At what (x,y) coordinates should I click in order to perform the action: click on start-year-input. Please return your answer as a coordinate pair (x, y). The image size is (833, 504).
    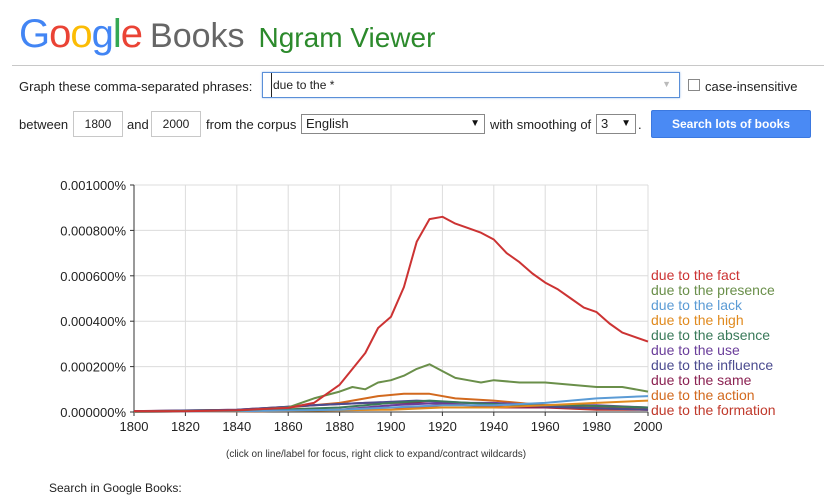
    Looking at the image, I should click on (98, 124).